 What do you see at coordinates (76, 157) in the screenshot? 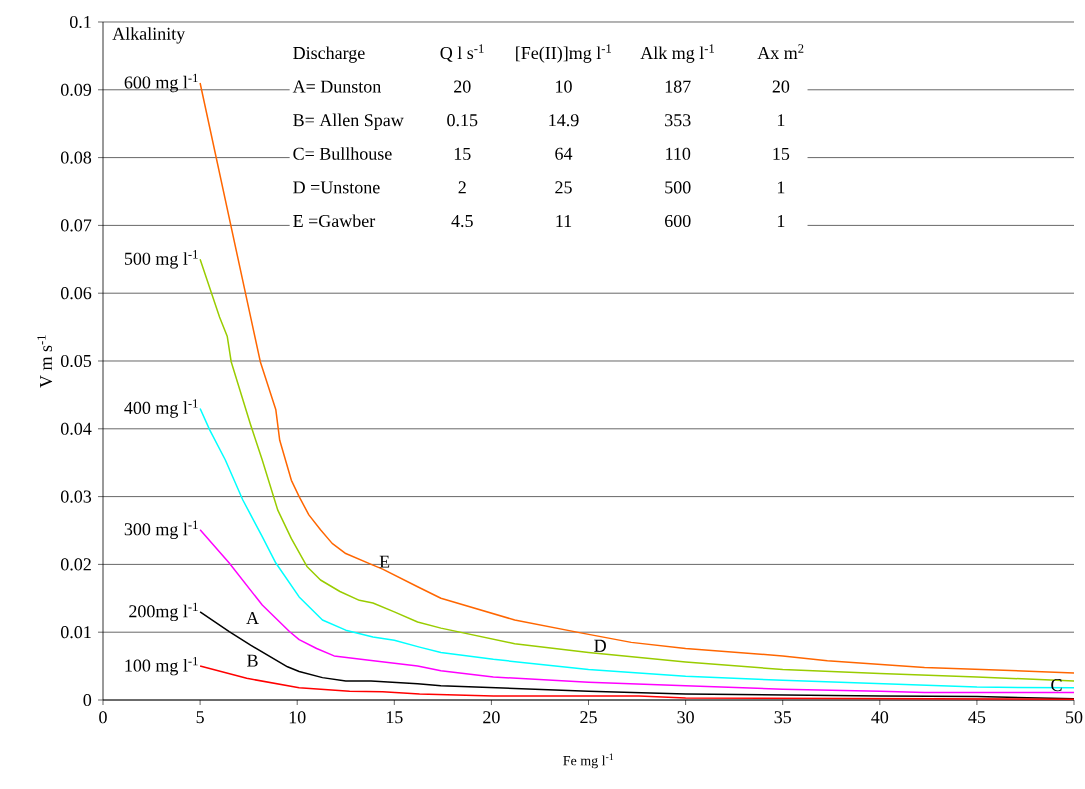
I see `y-tick-label: 0.08` at bounding box center [76, 157].